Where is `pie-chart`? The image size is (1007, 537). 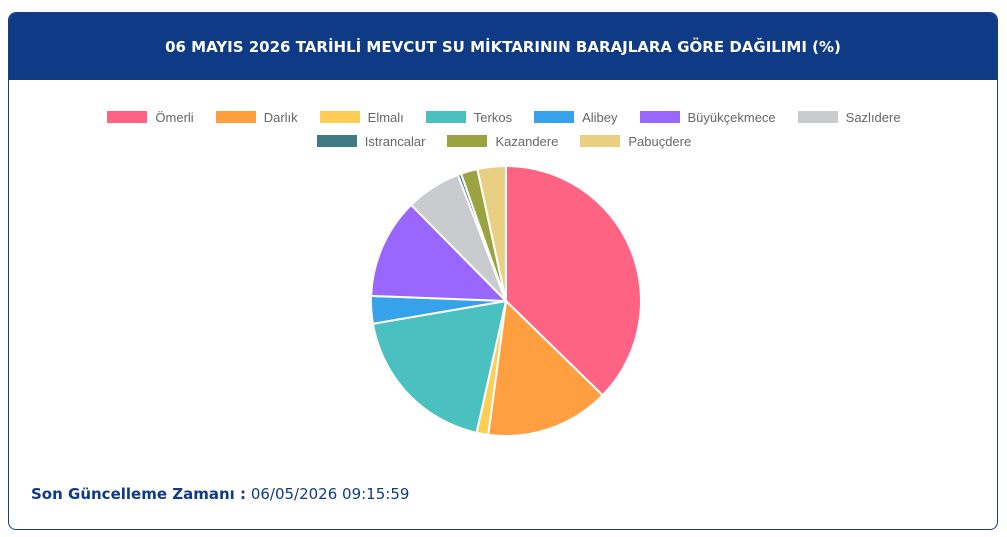 pie-chart is located at coordinates (506, 300).